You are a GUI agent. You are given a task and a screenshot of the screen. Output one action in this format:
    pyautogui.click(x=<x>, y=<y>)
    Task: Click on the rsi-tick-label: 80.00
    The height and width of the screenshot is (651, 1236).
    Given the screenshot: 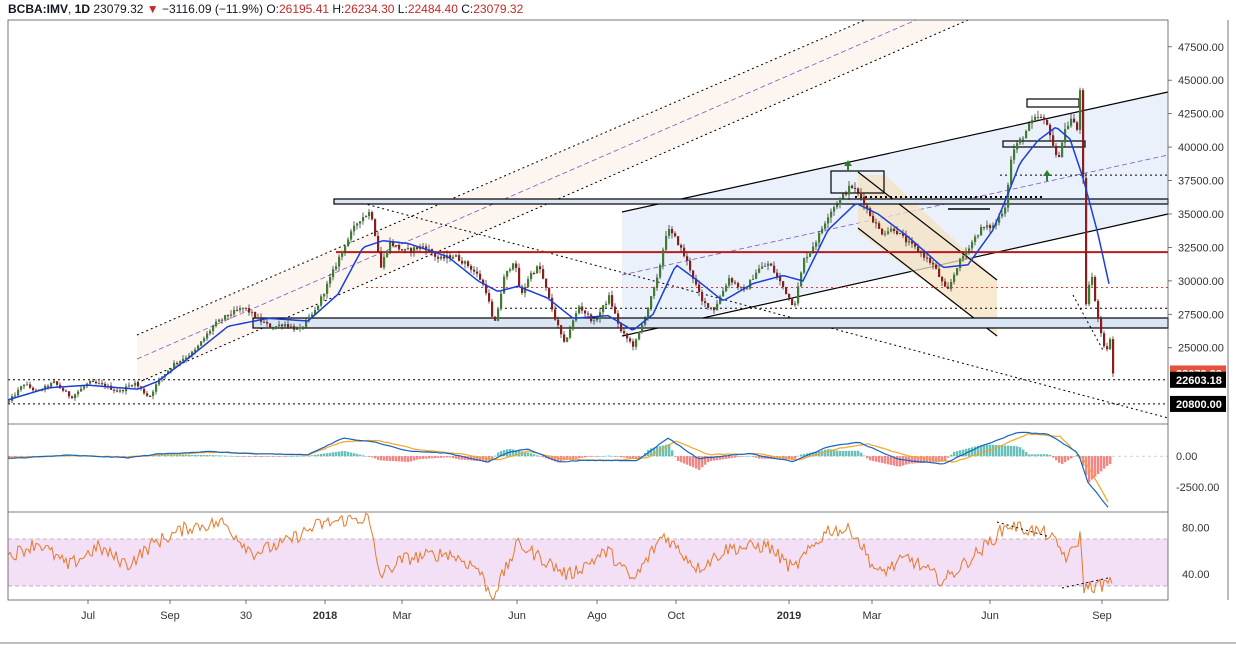 What is the action you would take?
    pyautogui.click(x=1196, y=528)
    